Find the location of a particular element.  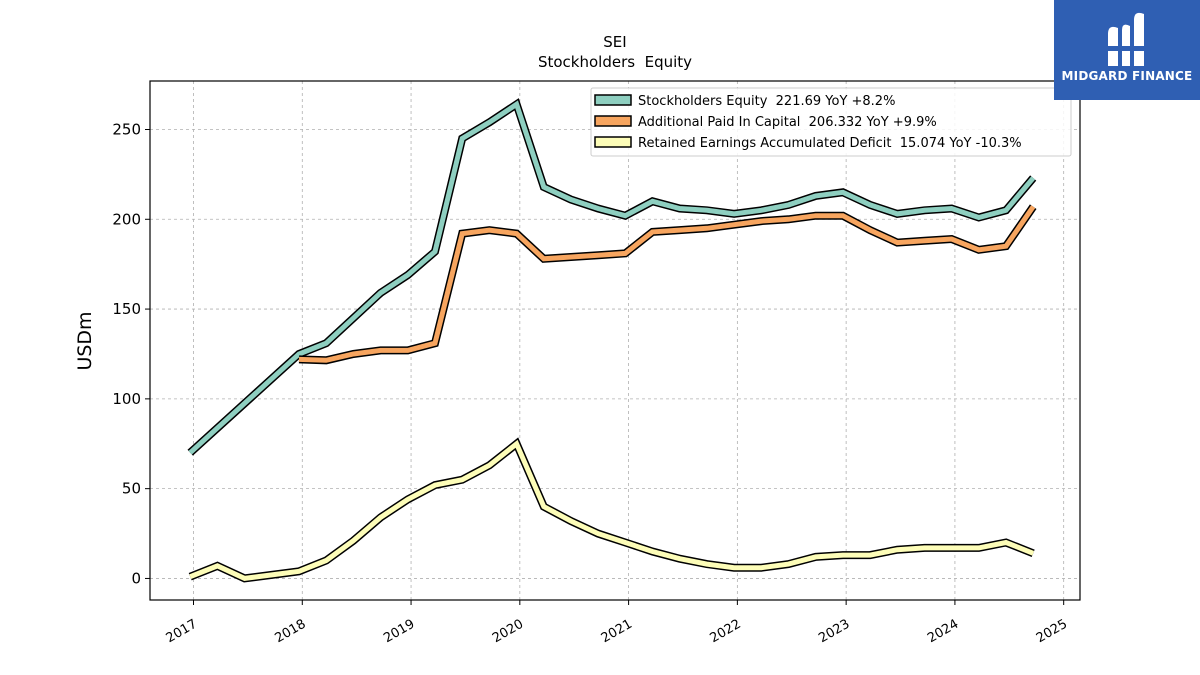

x-tick-label: 2021 is located at coordinates (617, 632).